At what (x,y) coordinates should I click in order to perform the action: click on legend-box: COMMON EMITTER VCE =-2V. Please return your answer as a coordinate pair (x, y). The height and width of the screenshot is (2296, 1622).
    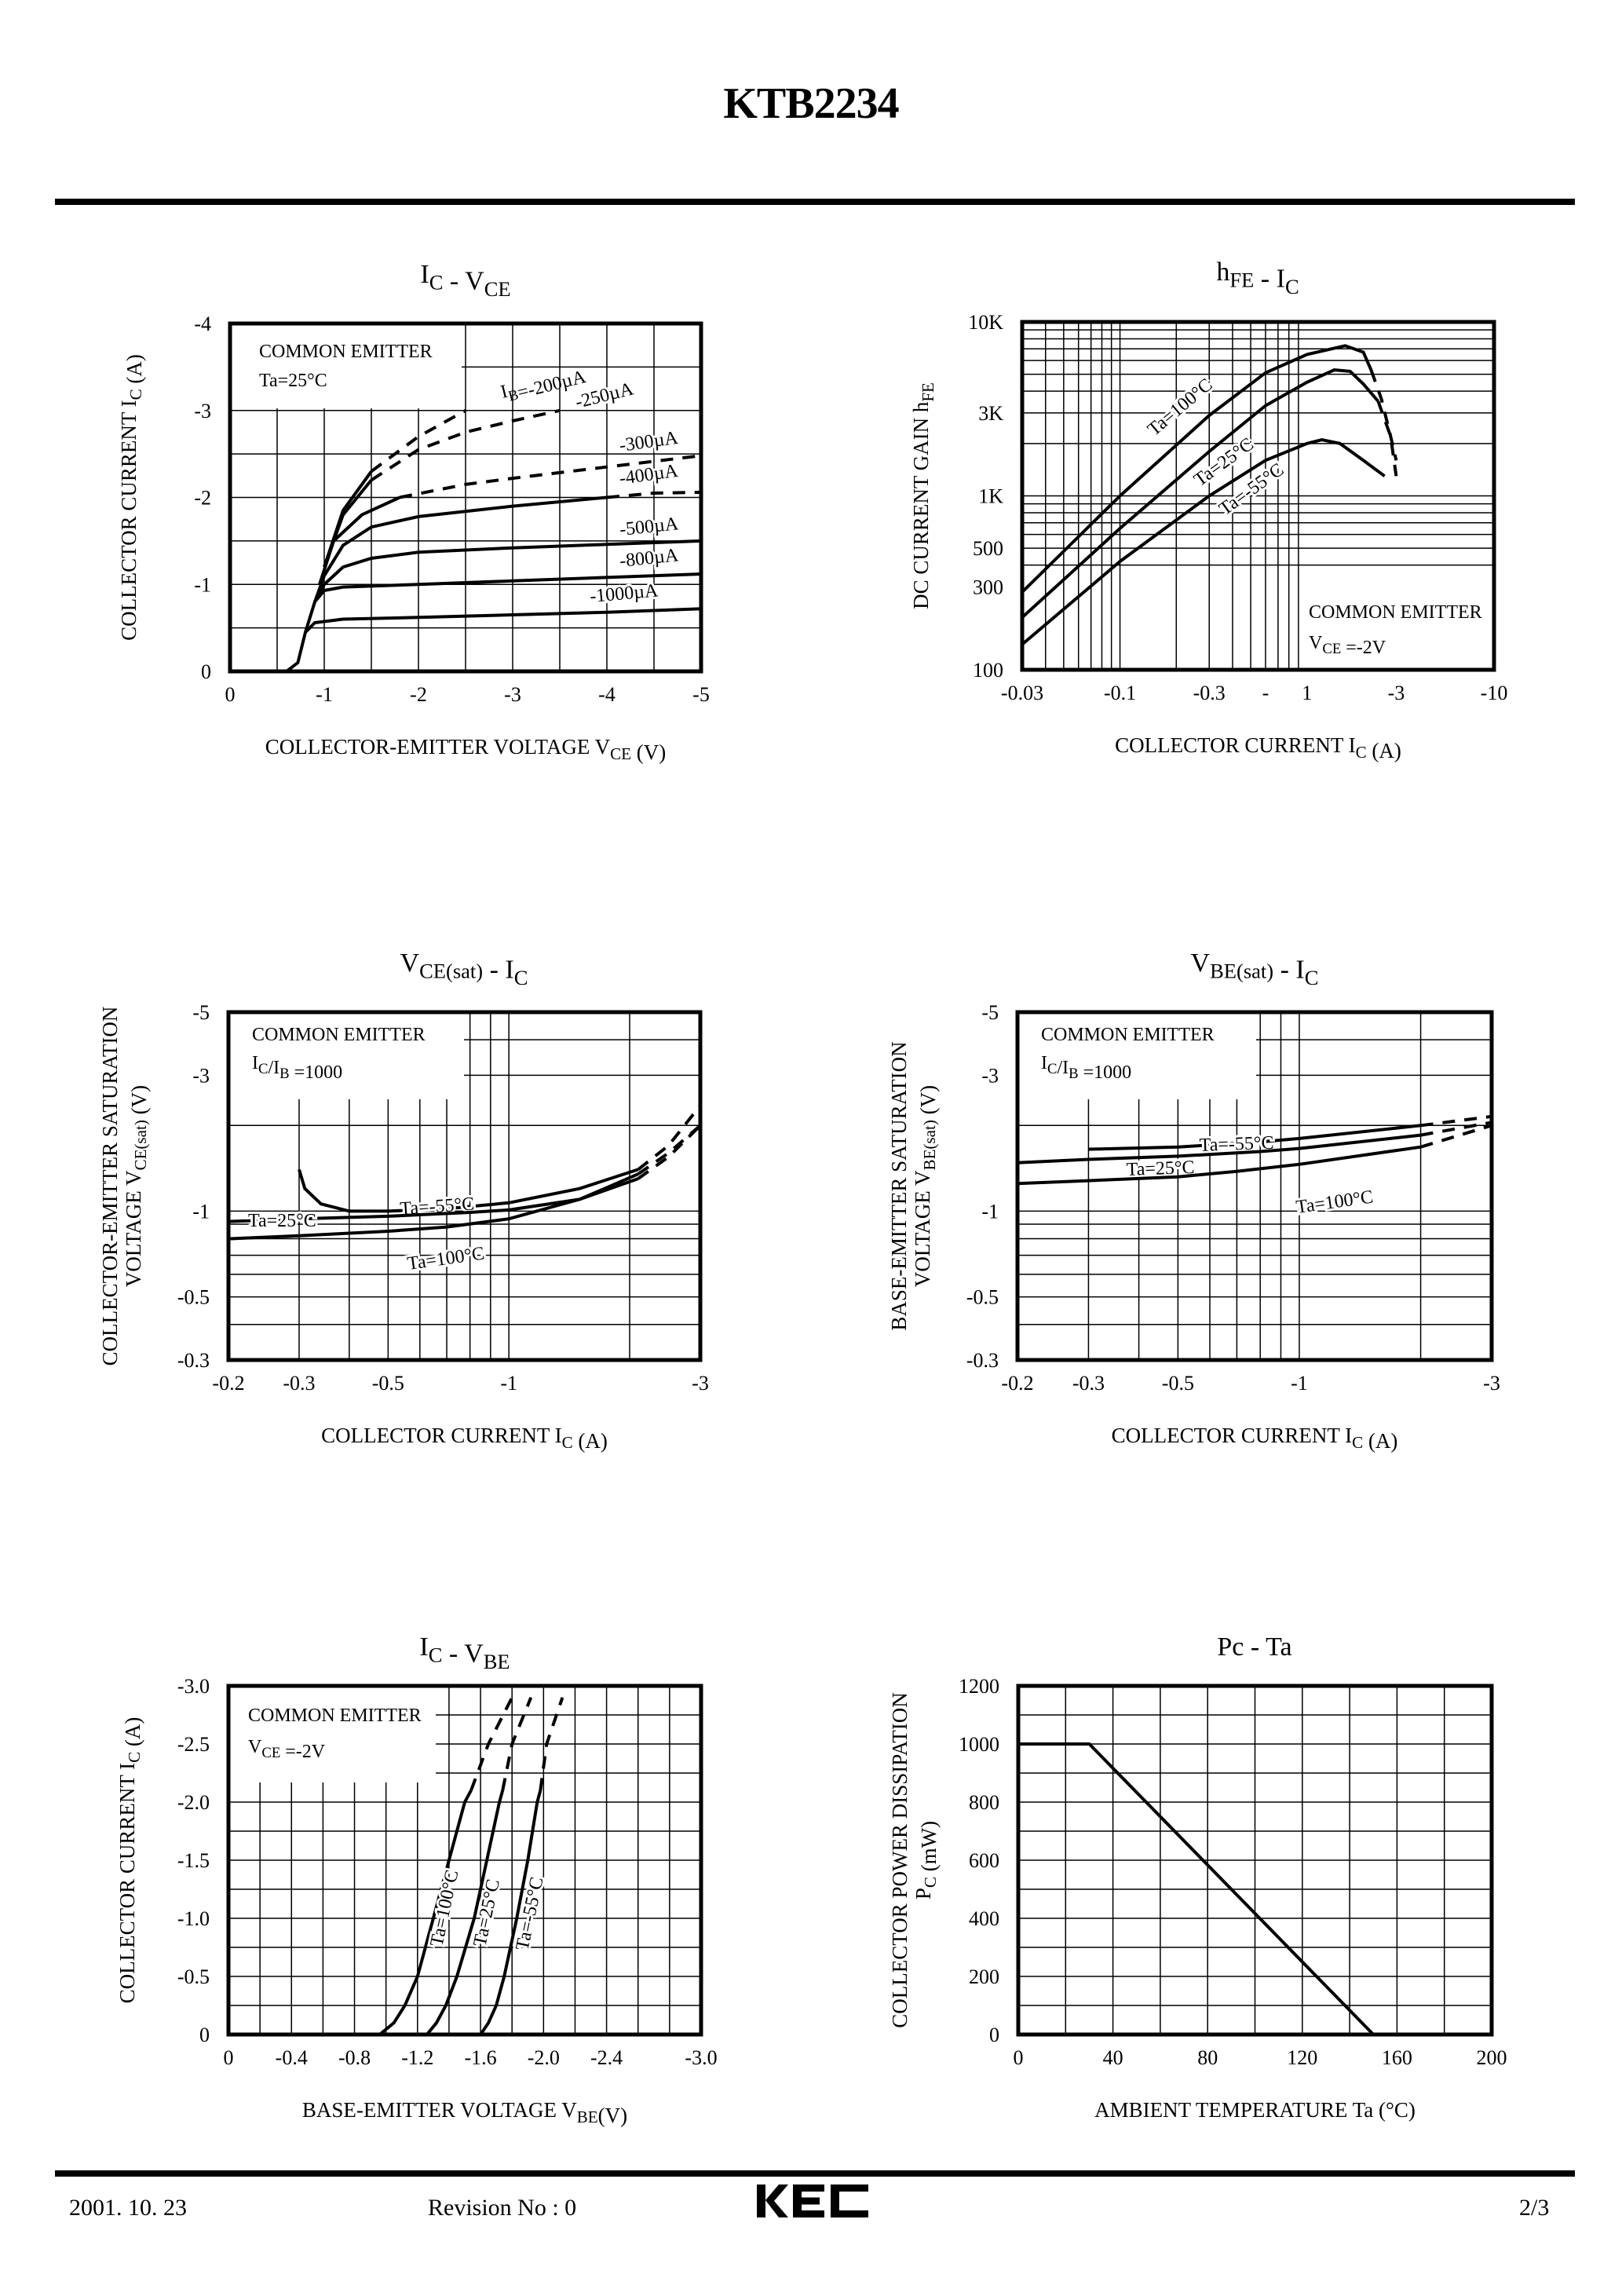
    Looking at the image, I should click on (335, 1734).